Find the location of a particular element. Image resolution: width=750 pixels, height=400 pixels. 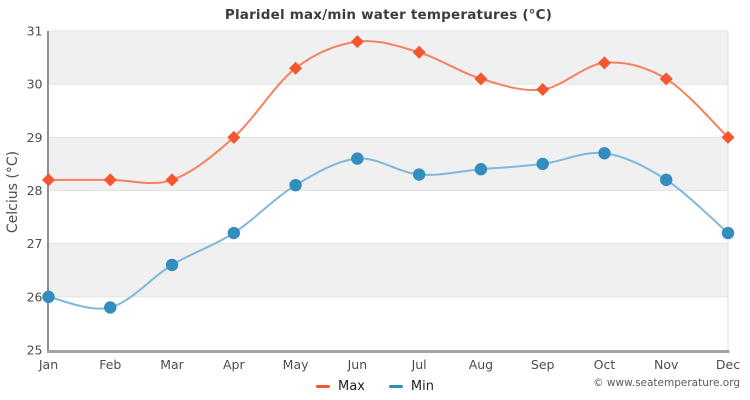

x-tick-label: Oct is located at coordinates (605, 364).